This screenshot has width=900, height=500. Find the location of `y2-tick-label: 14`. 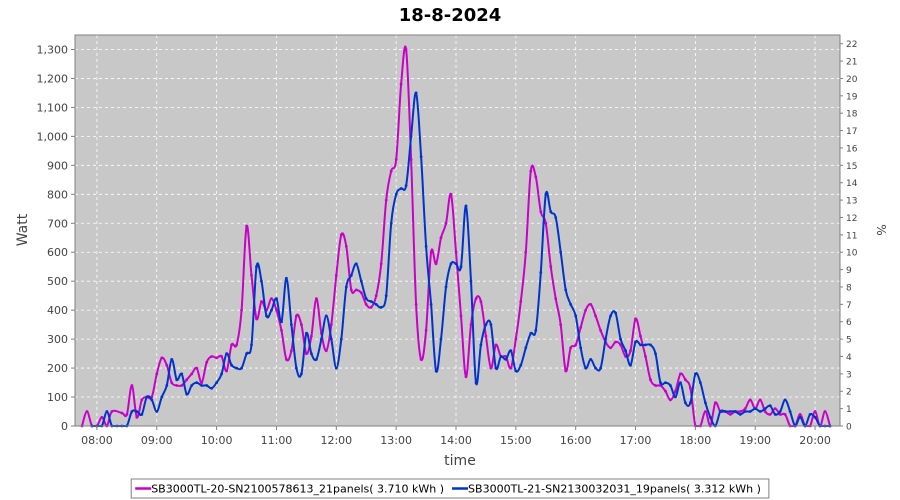

y2-tick-label: 14 is located at coordinates (852, 184).